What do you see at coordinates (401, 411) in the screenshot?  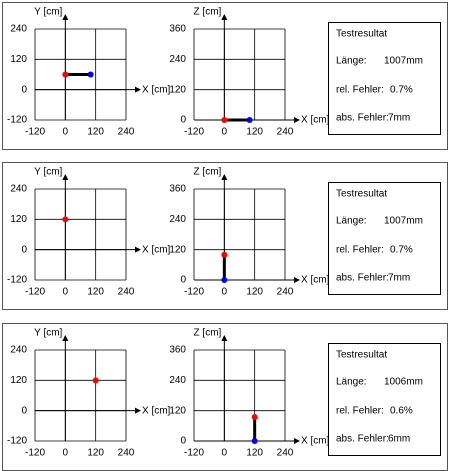 I see `rel-value: 0.6%` at bounding box center [401, 411].